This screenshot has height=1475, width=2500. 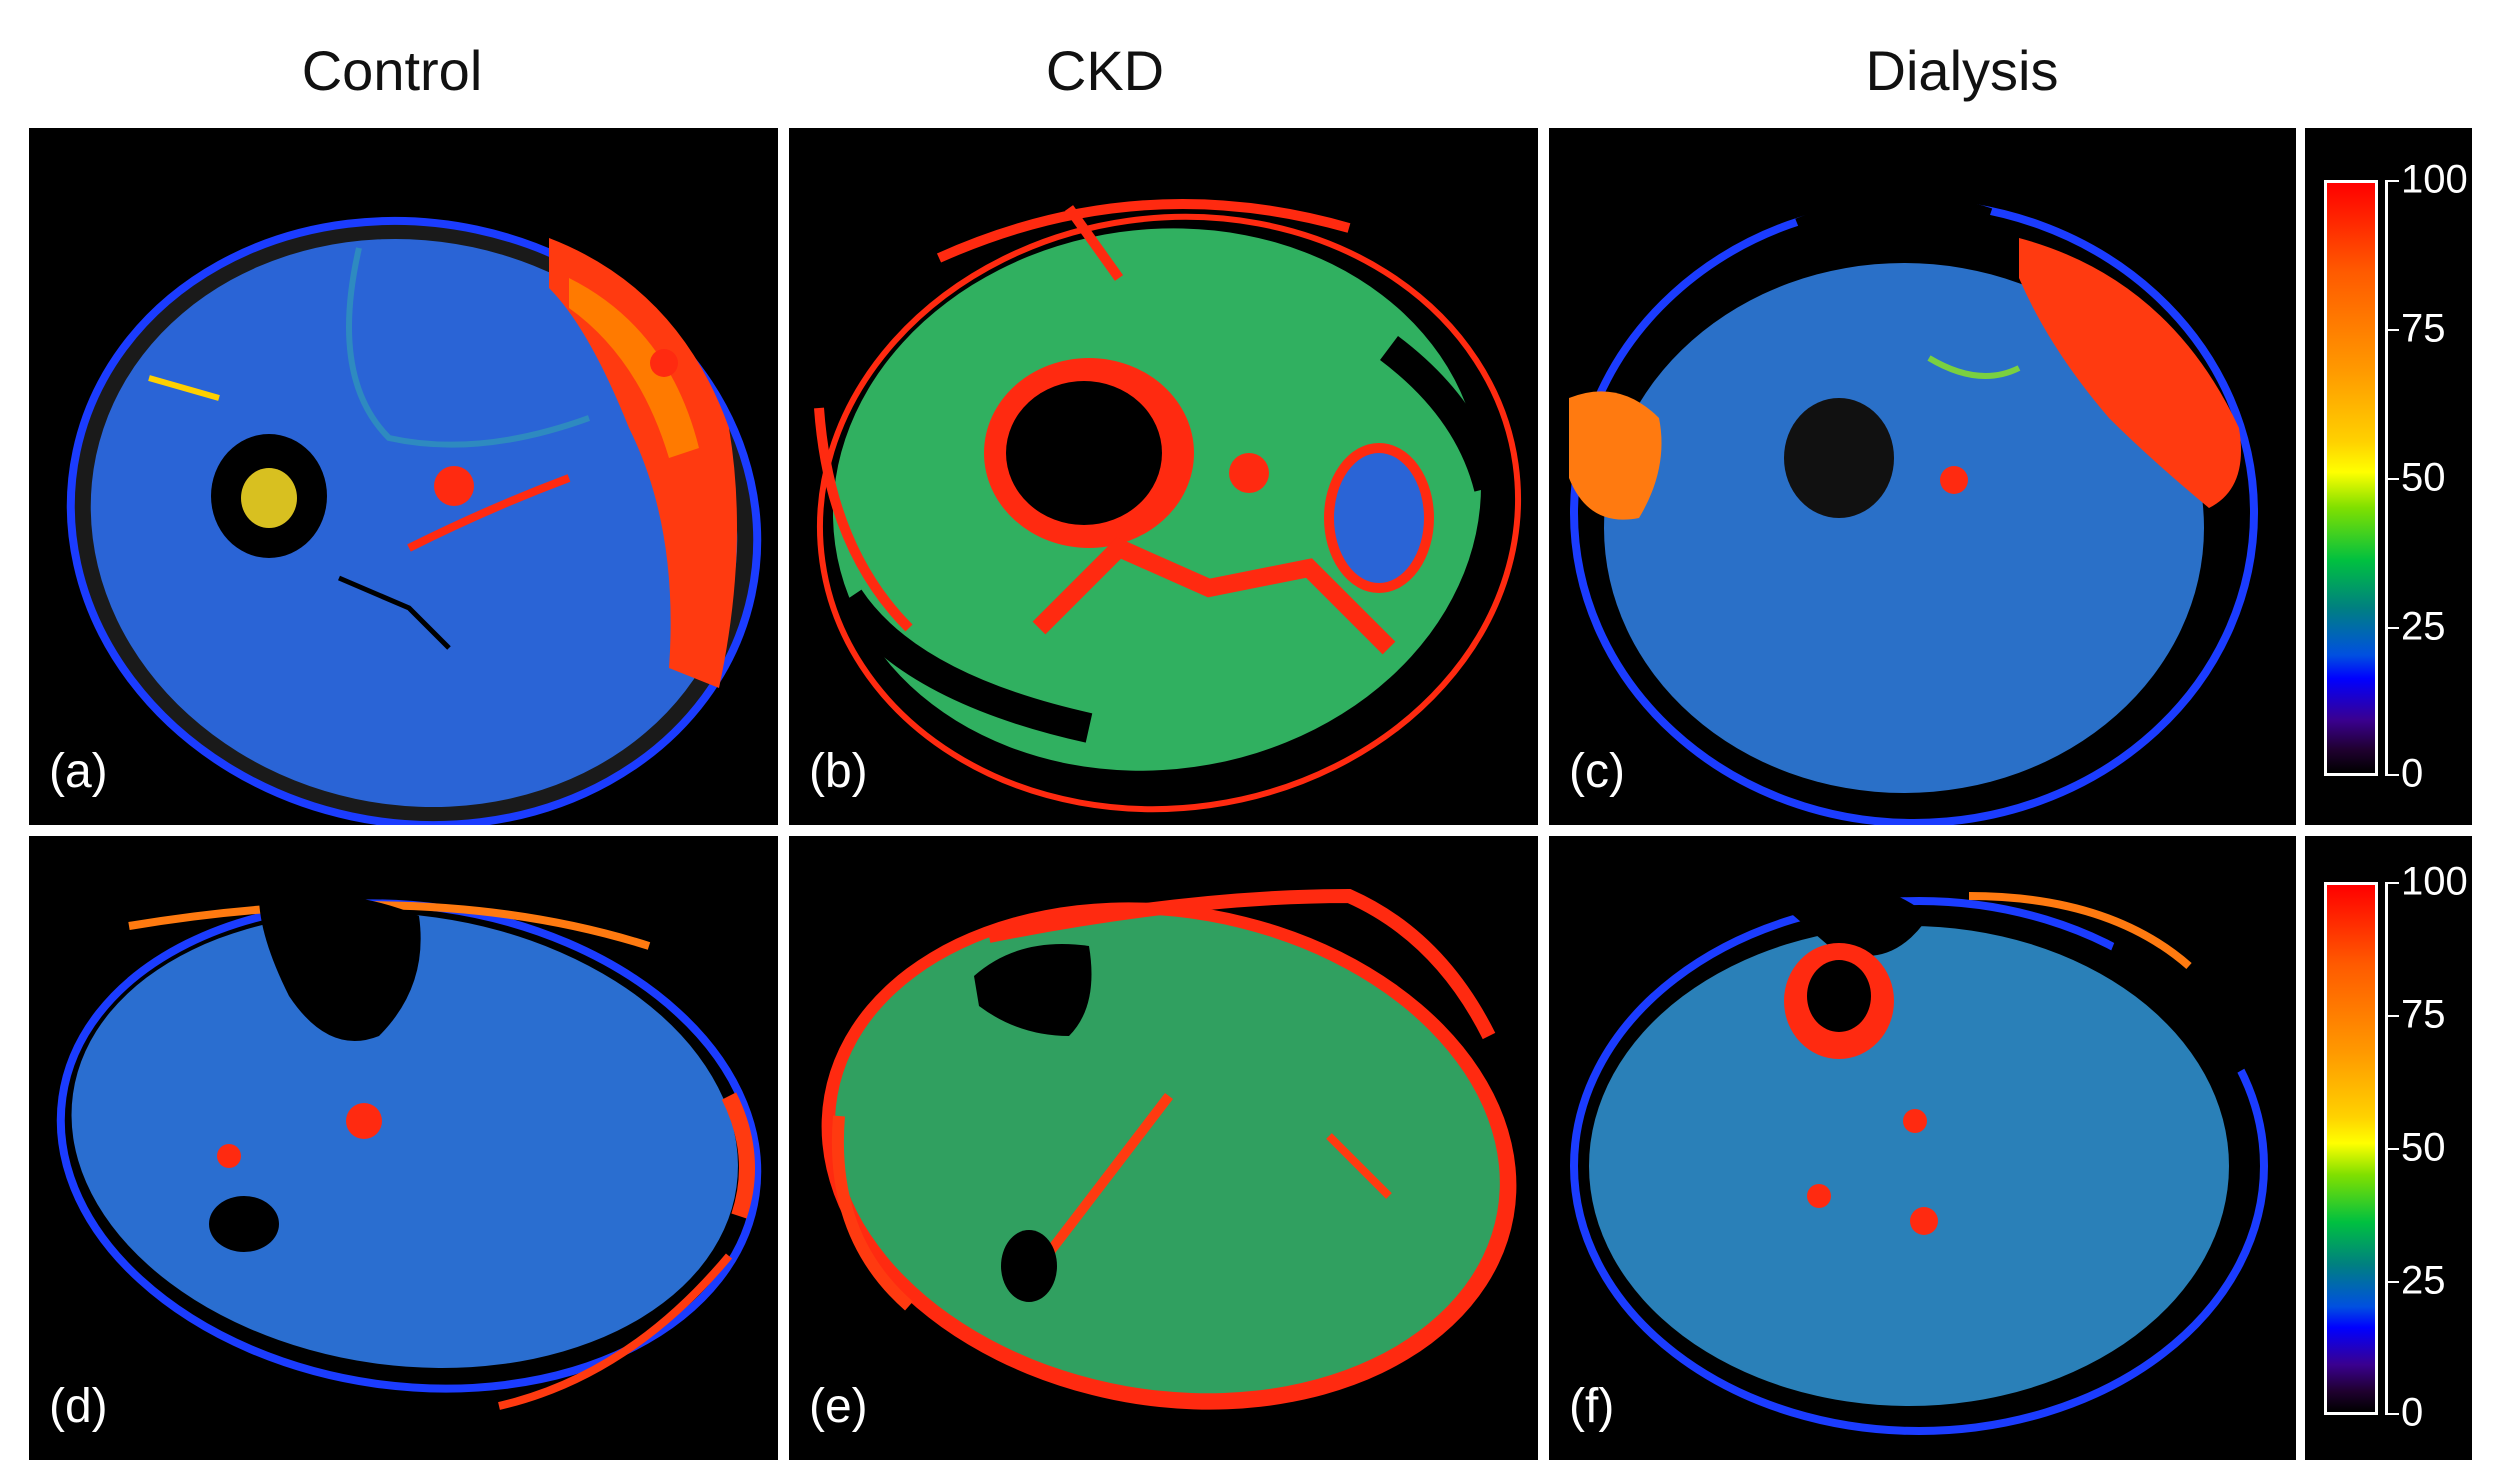 I want to click on panel-e-ckd-calf: (e), so click(x=1163, y=1148).